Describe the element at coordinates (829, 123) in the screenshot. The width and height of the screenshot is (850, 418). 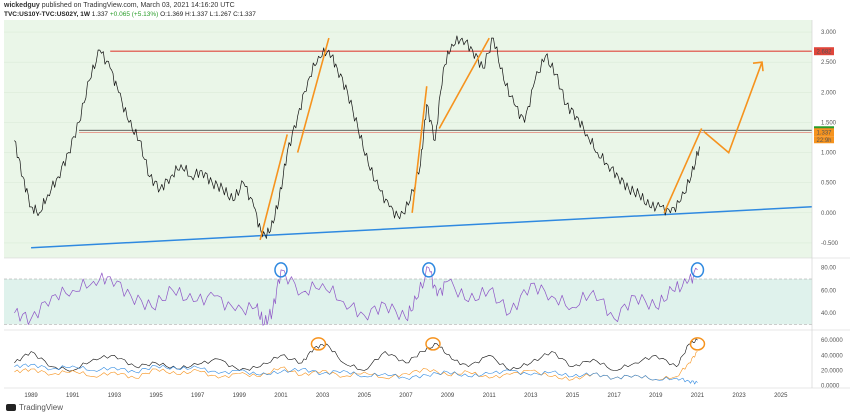
I see `price-axis-tick: 1.500` at that location.